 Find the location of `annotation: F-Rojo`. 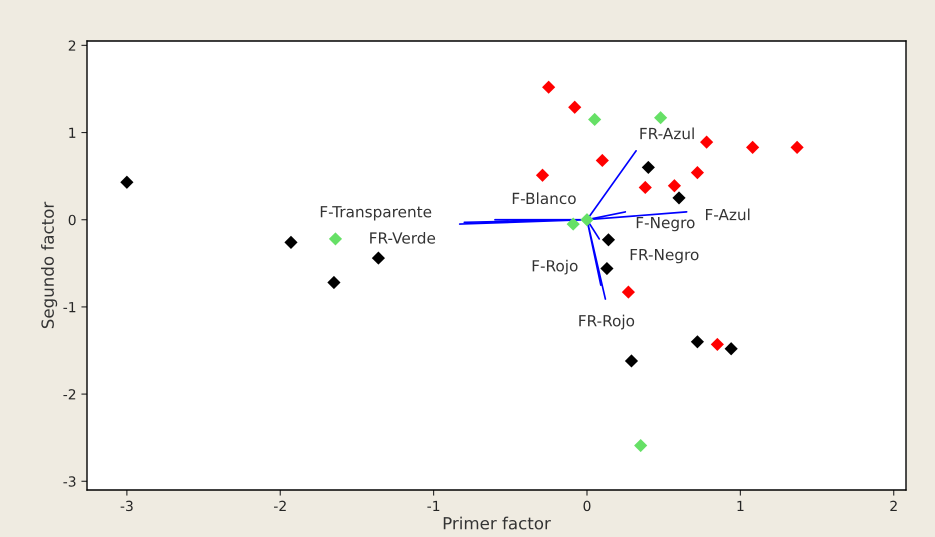

annotation: F-Rojo is located at coordinates (555, 267).